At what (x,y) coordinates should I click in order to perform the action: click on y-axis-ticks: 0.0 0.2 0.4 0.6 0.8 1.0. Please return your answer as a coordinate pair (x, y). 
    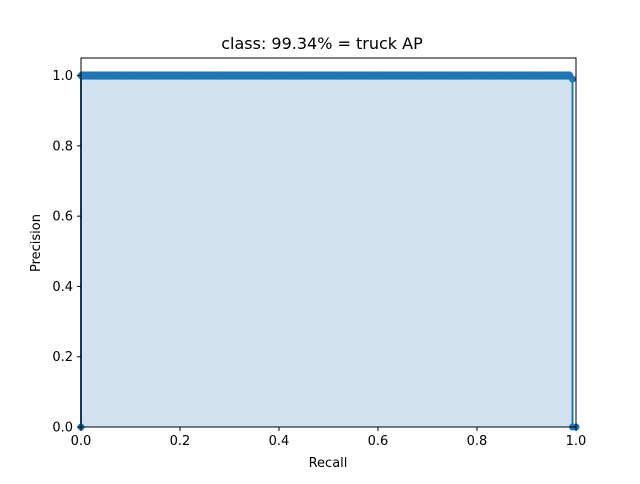
    Looking at the image, I should click on (66, 252).